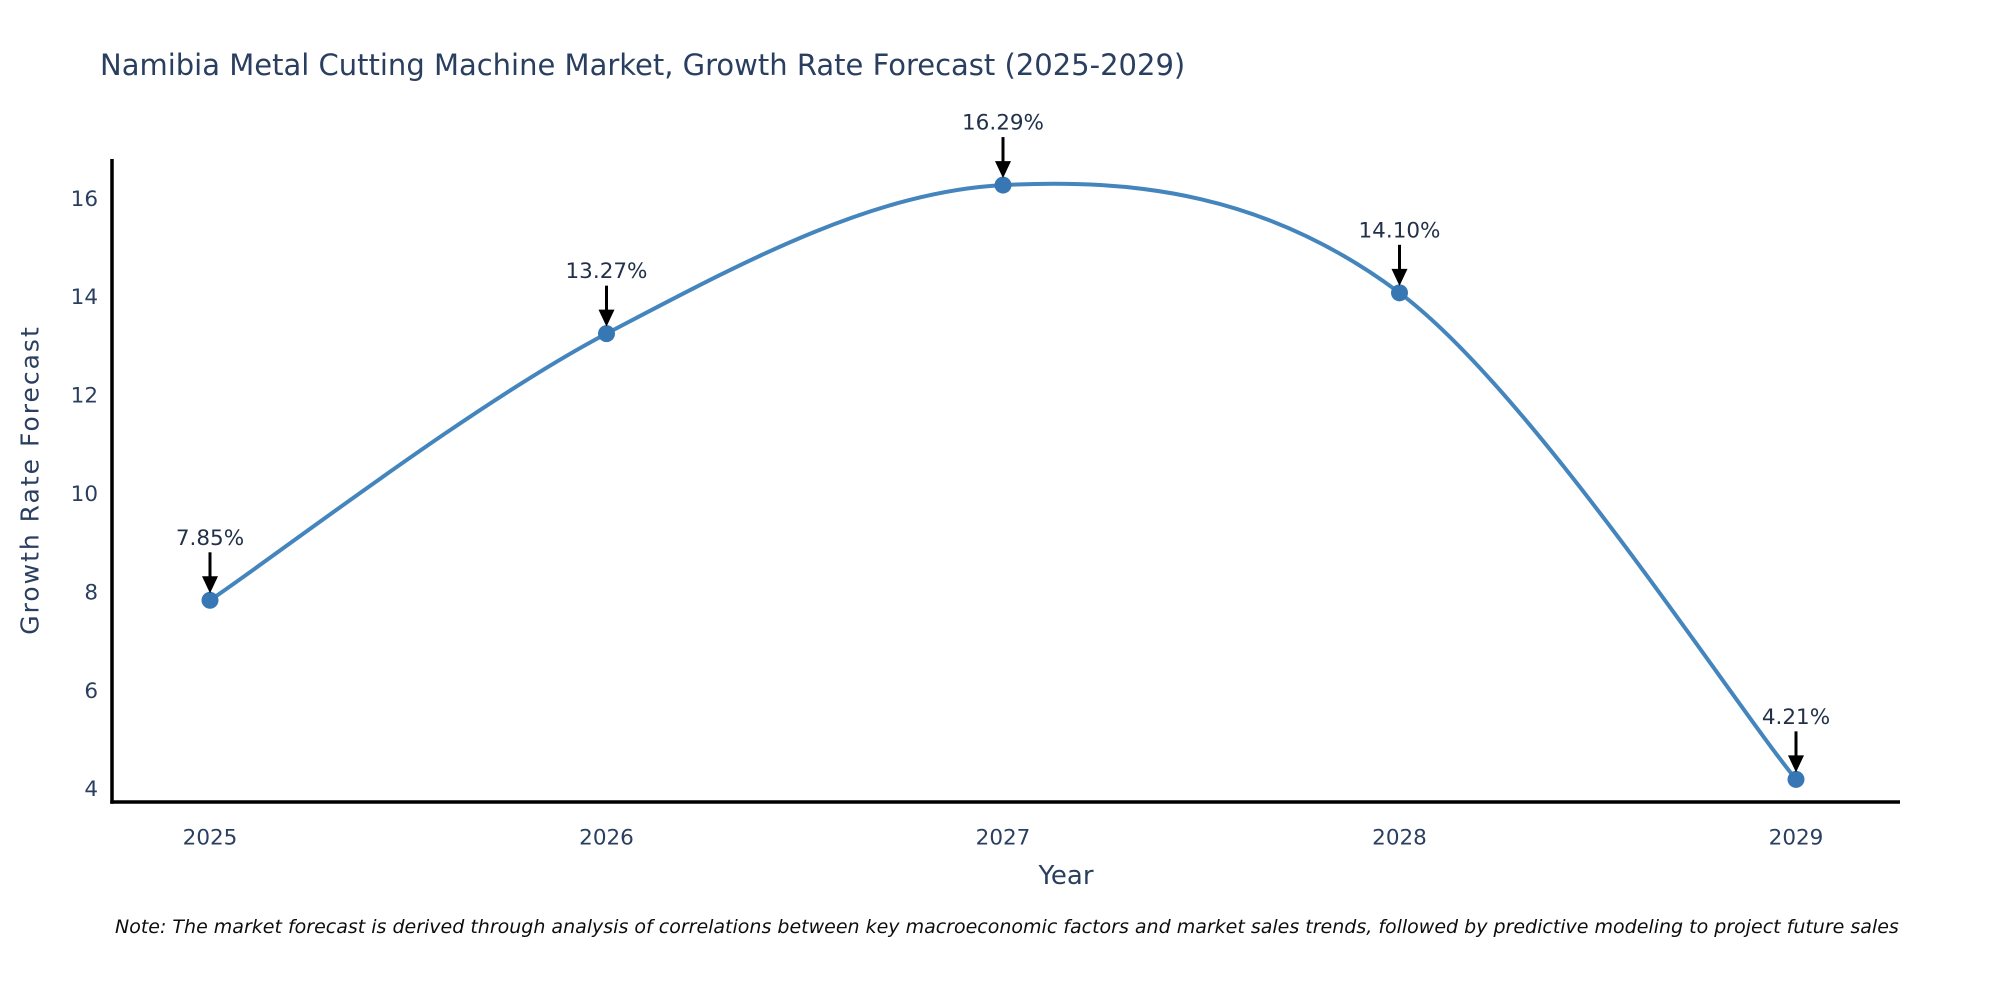  Describe the element at coordinates (210, 538) in the screenshot. I see `point-label: 7.85%` at that location.